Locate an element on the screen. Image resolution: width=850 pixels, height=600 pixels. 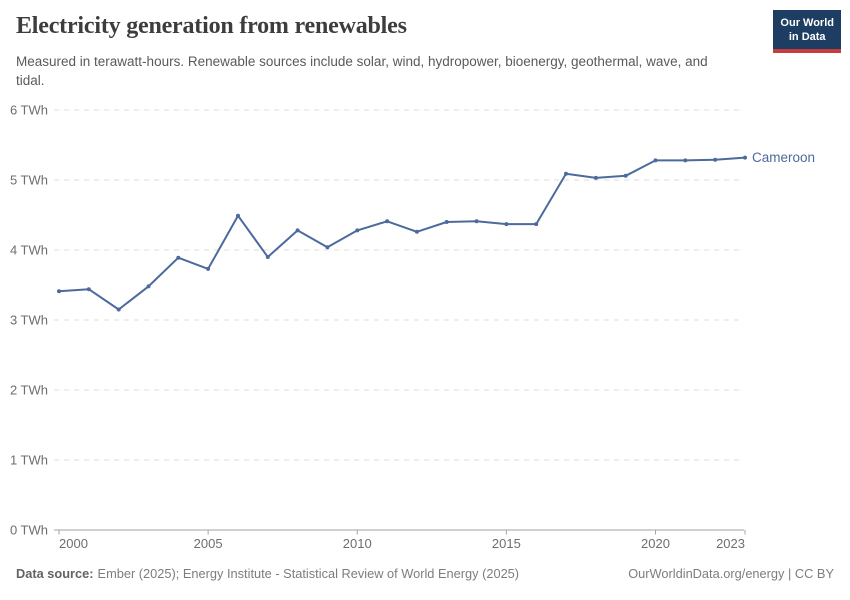
x-tick-label: 2020 is located at coordinates (655, 543).